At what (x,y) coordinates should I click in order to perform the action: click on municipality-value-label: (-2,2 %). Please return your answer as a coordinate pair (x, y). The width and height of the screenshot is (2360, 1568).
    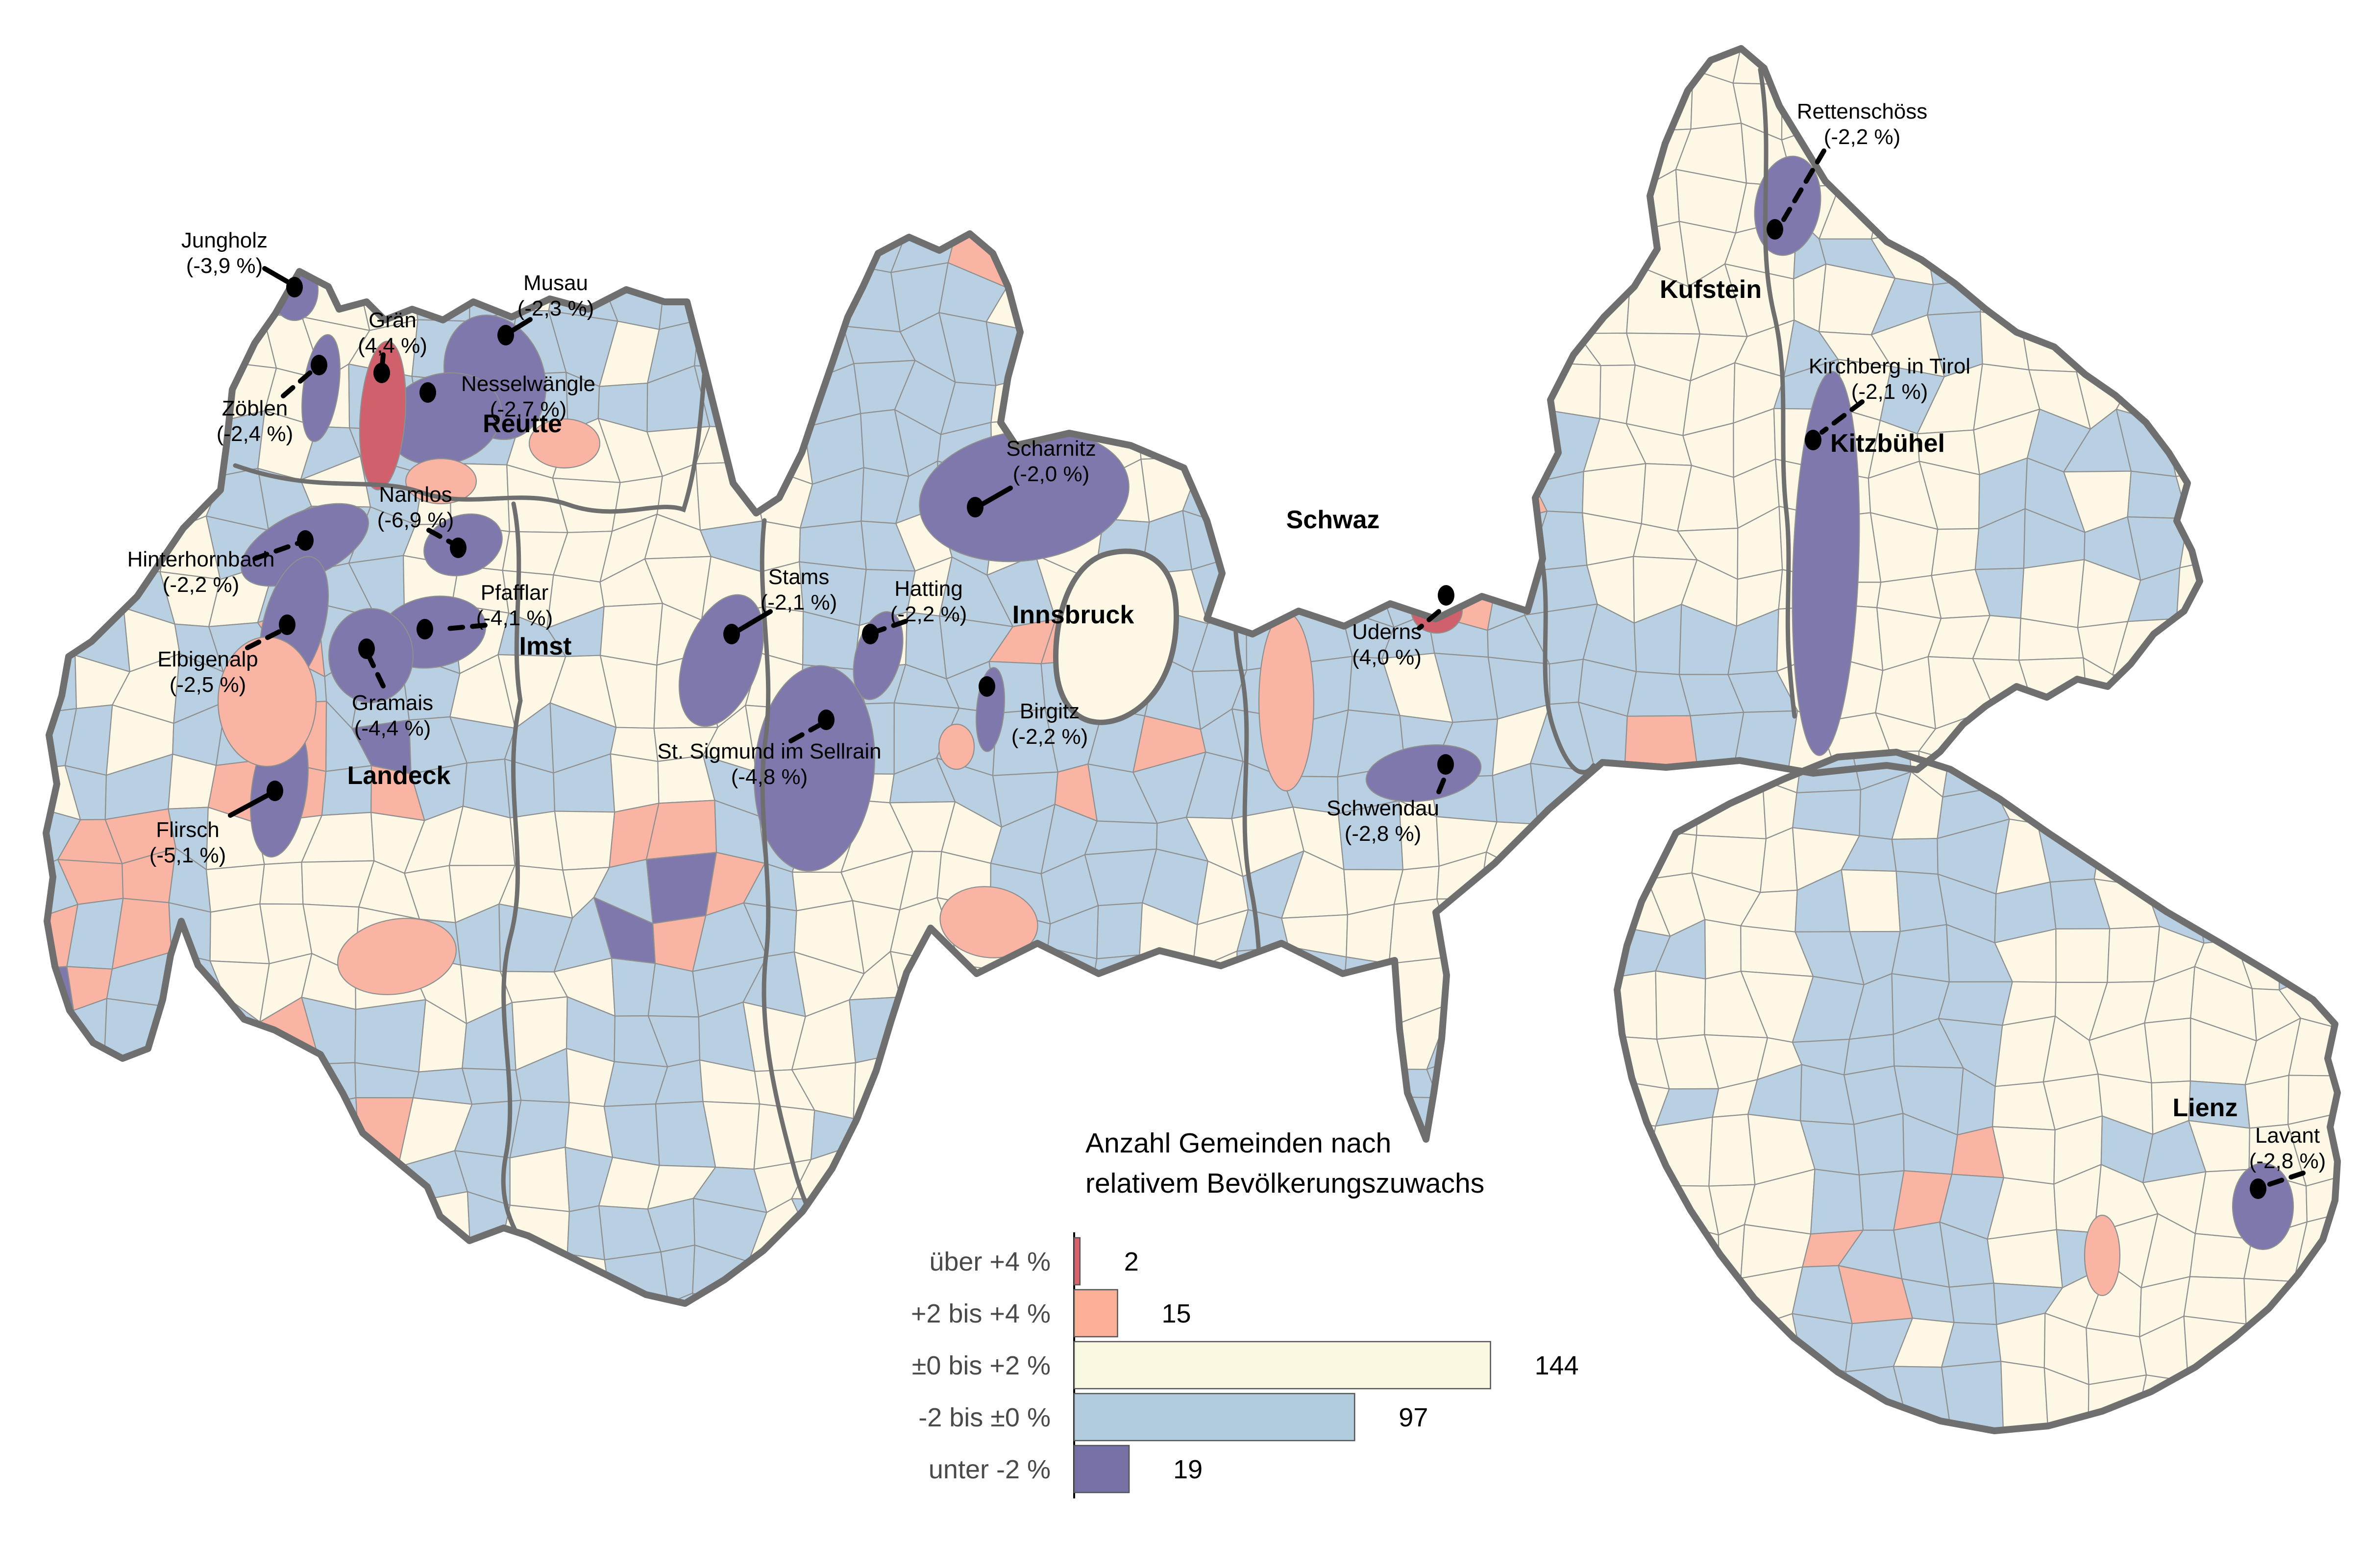
    Looking at the image, I should click on (201, 585).